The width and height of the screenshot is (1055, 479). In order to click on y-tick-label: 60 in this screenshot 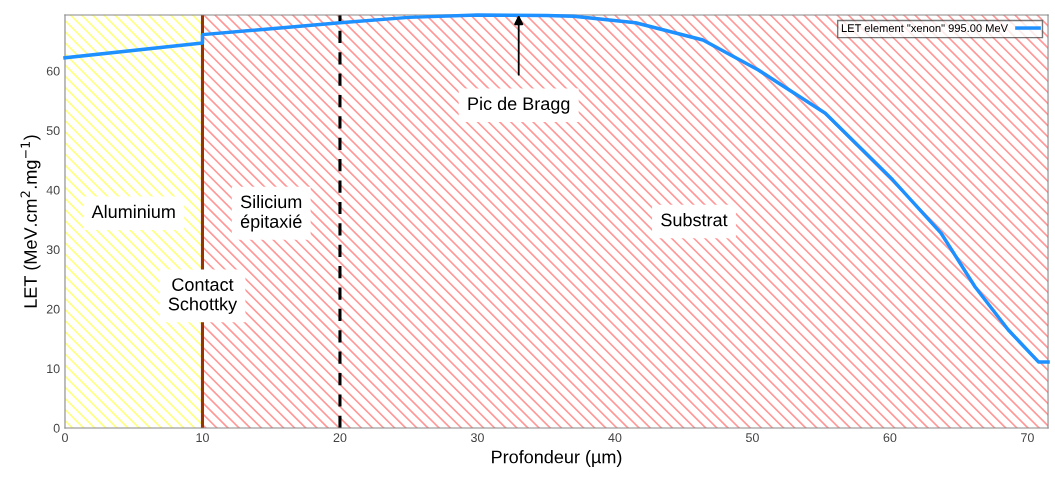, I will do `click(53, 71)`.